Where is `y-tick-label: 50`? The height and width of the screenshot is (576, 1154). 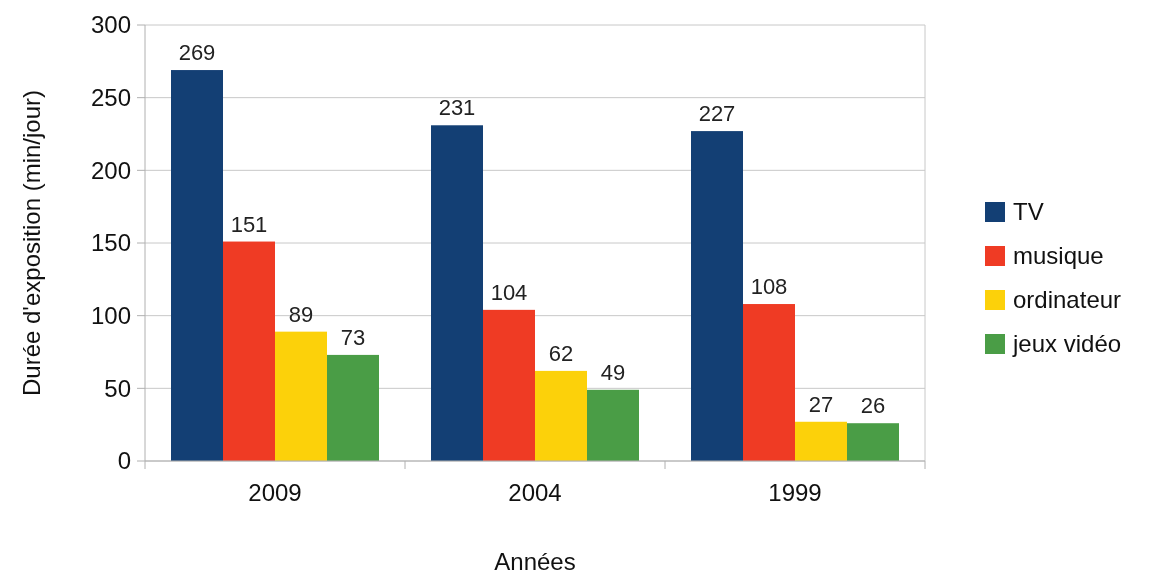 y-tick-label: 50 is located at coordinates (117, 388).